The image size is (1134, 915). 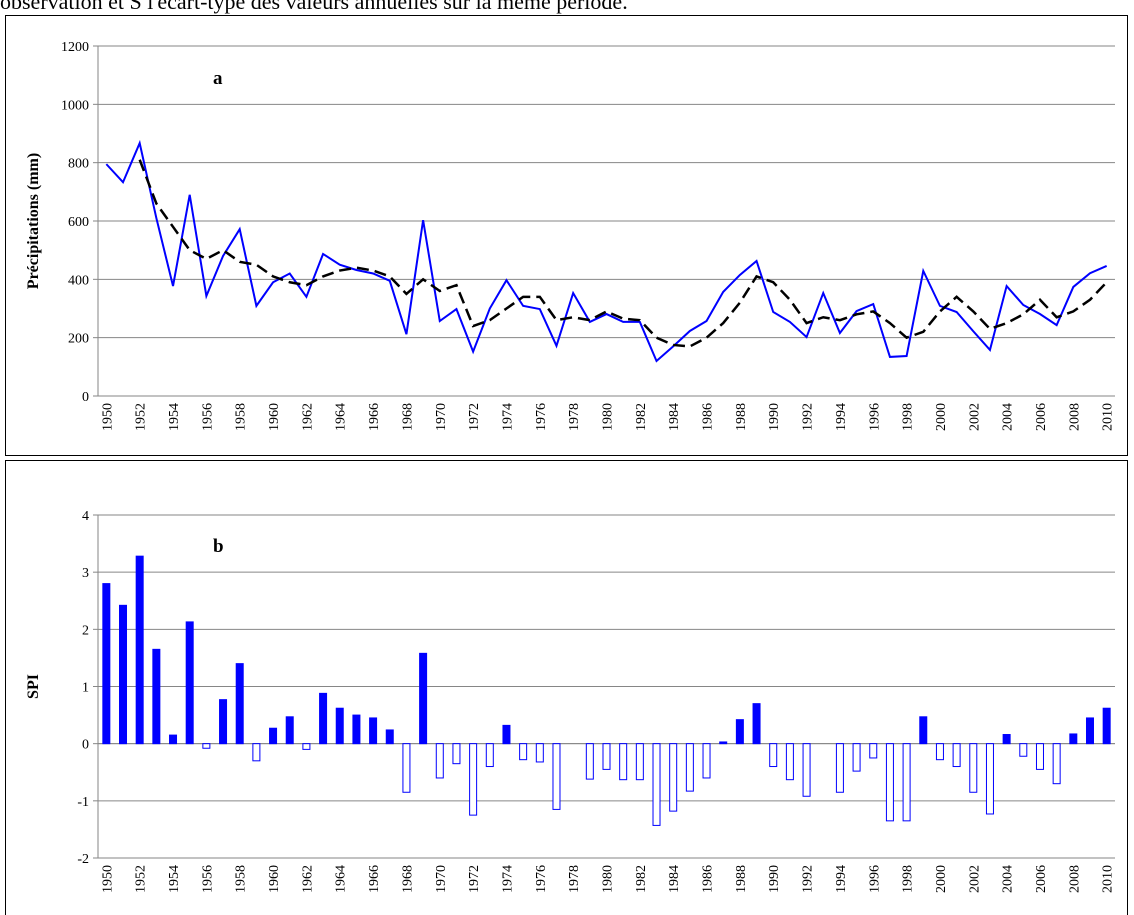 I want to click on x-tick-label: 2010, so click(x=1108, y=417).